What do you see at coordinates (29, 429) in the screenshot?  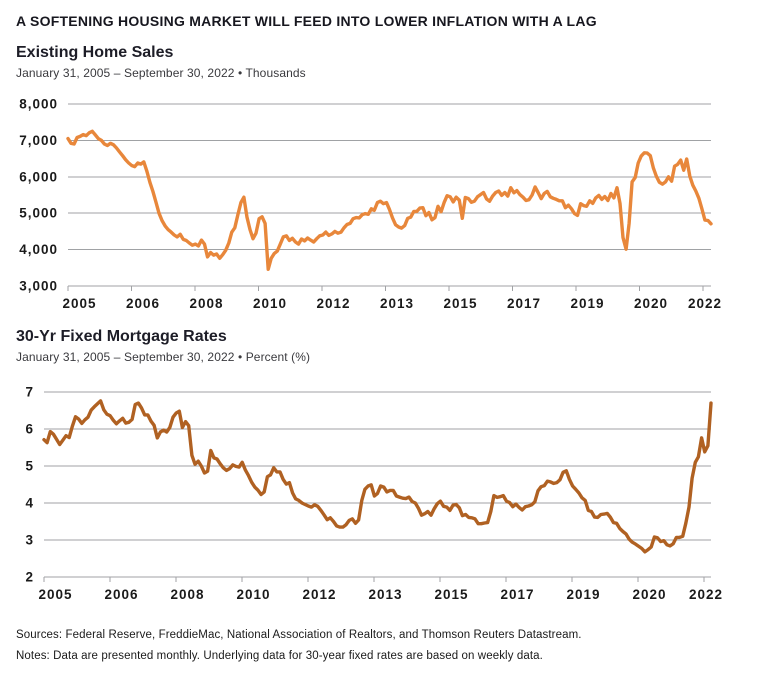 I see `y-axis-label: 6` at bounding box center [29, 429].